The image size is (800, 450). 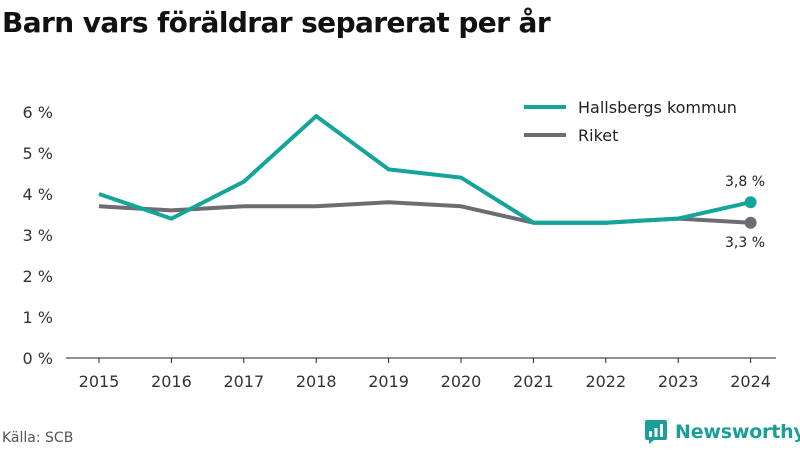 What do you see at coordinates (243, 381) in the screenshot?
I see `x-tick-label: 2017` at bounding box center [243, 381].